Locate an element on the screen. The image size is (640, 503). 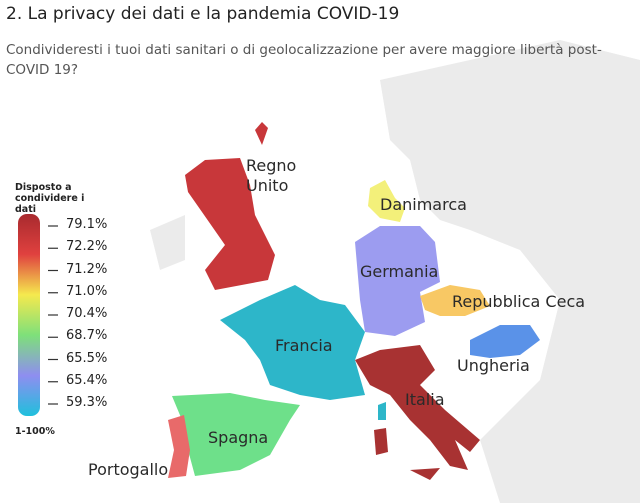
country-label: Francia is located at coordinates (304, 345).